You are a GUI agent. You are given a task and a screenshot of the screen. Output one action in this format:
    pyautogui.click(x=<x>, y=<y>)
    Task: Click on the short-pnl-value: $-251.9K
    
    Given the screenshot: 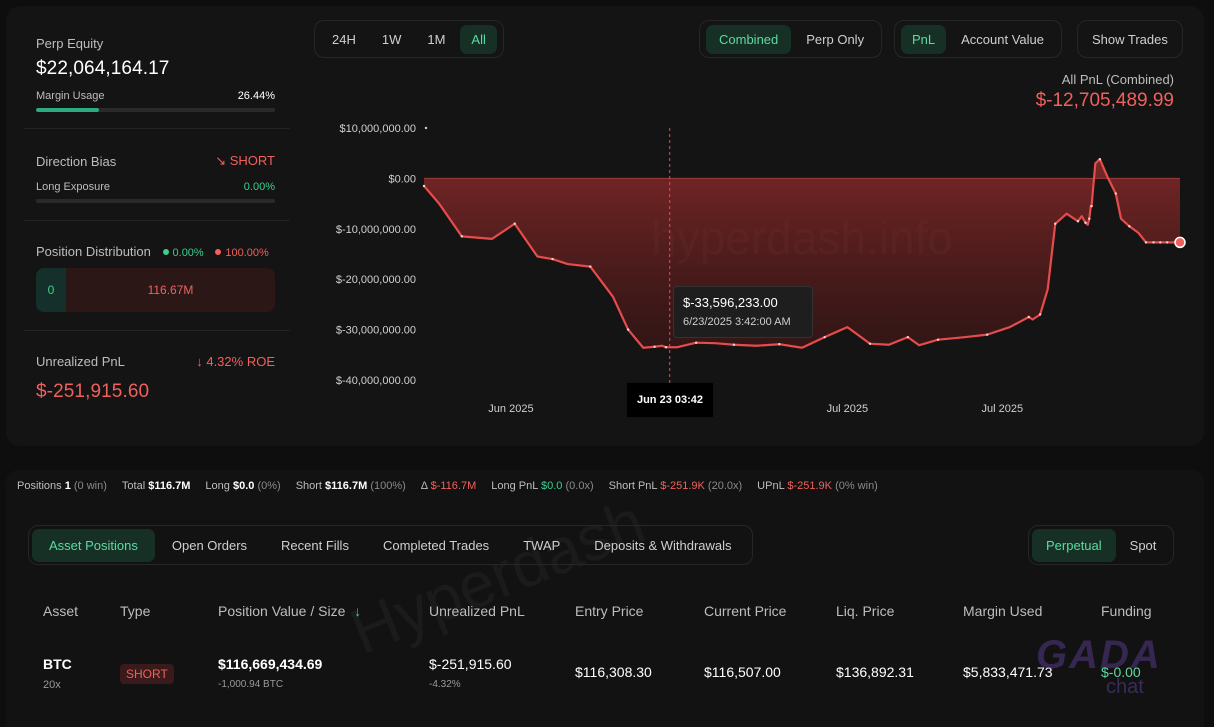 What is the action you would take?
    pyautogui.click(x=682, y=486)
    